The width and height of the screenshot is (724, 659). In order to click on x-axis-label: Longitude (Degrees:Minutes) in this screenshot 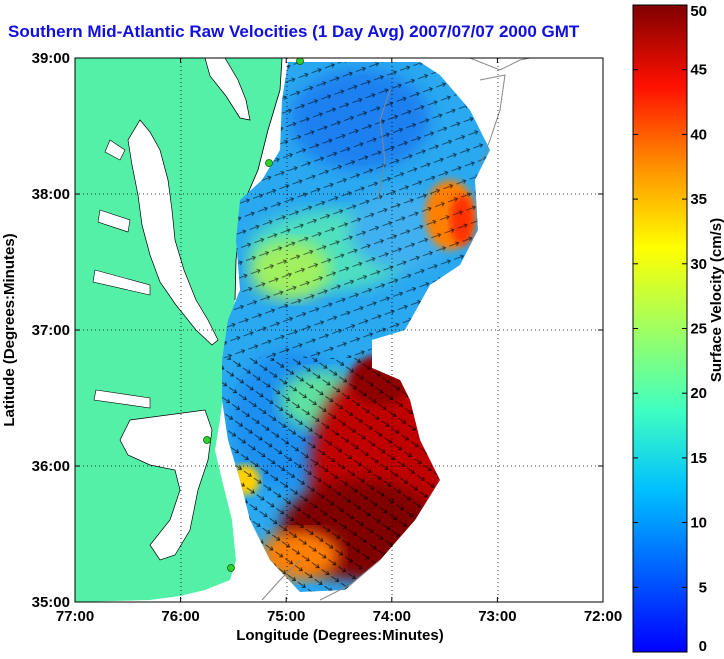, I will do `click(340, 635)`.